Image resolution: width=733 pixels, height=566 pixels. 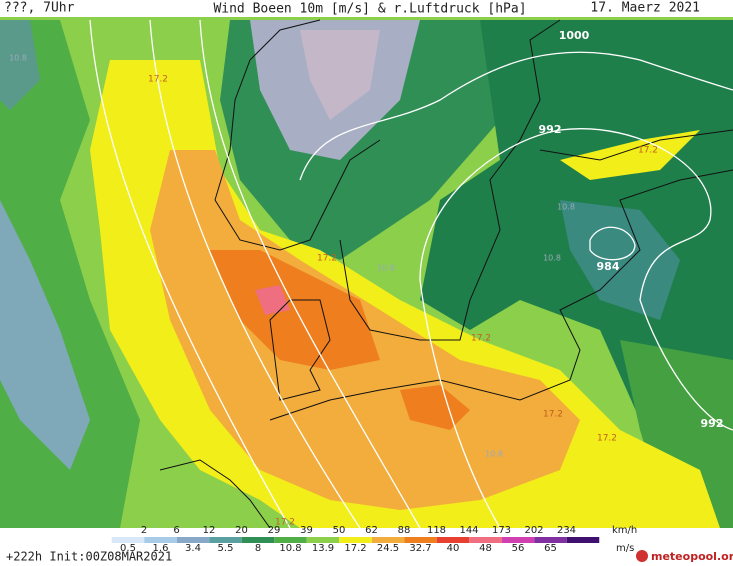 I want to click on kmh-label: 2, so click(x=144, y=530).